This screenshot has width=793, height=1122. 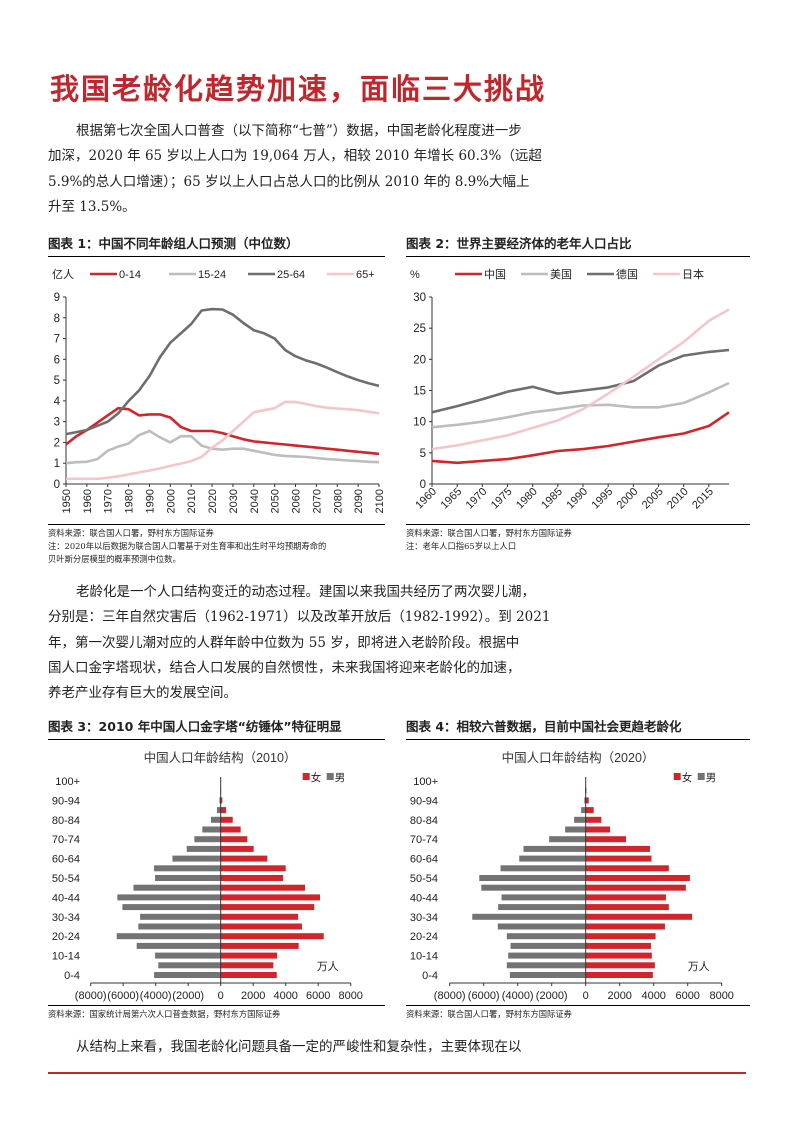 What do you see at coordinates (67, 501) in the screenshot?
I see `x-tick-label: 1950` at bounding box center [67, 501].